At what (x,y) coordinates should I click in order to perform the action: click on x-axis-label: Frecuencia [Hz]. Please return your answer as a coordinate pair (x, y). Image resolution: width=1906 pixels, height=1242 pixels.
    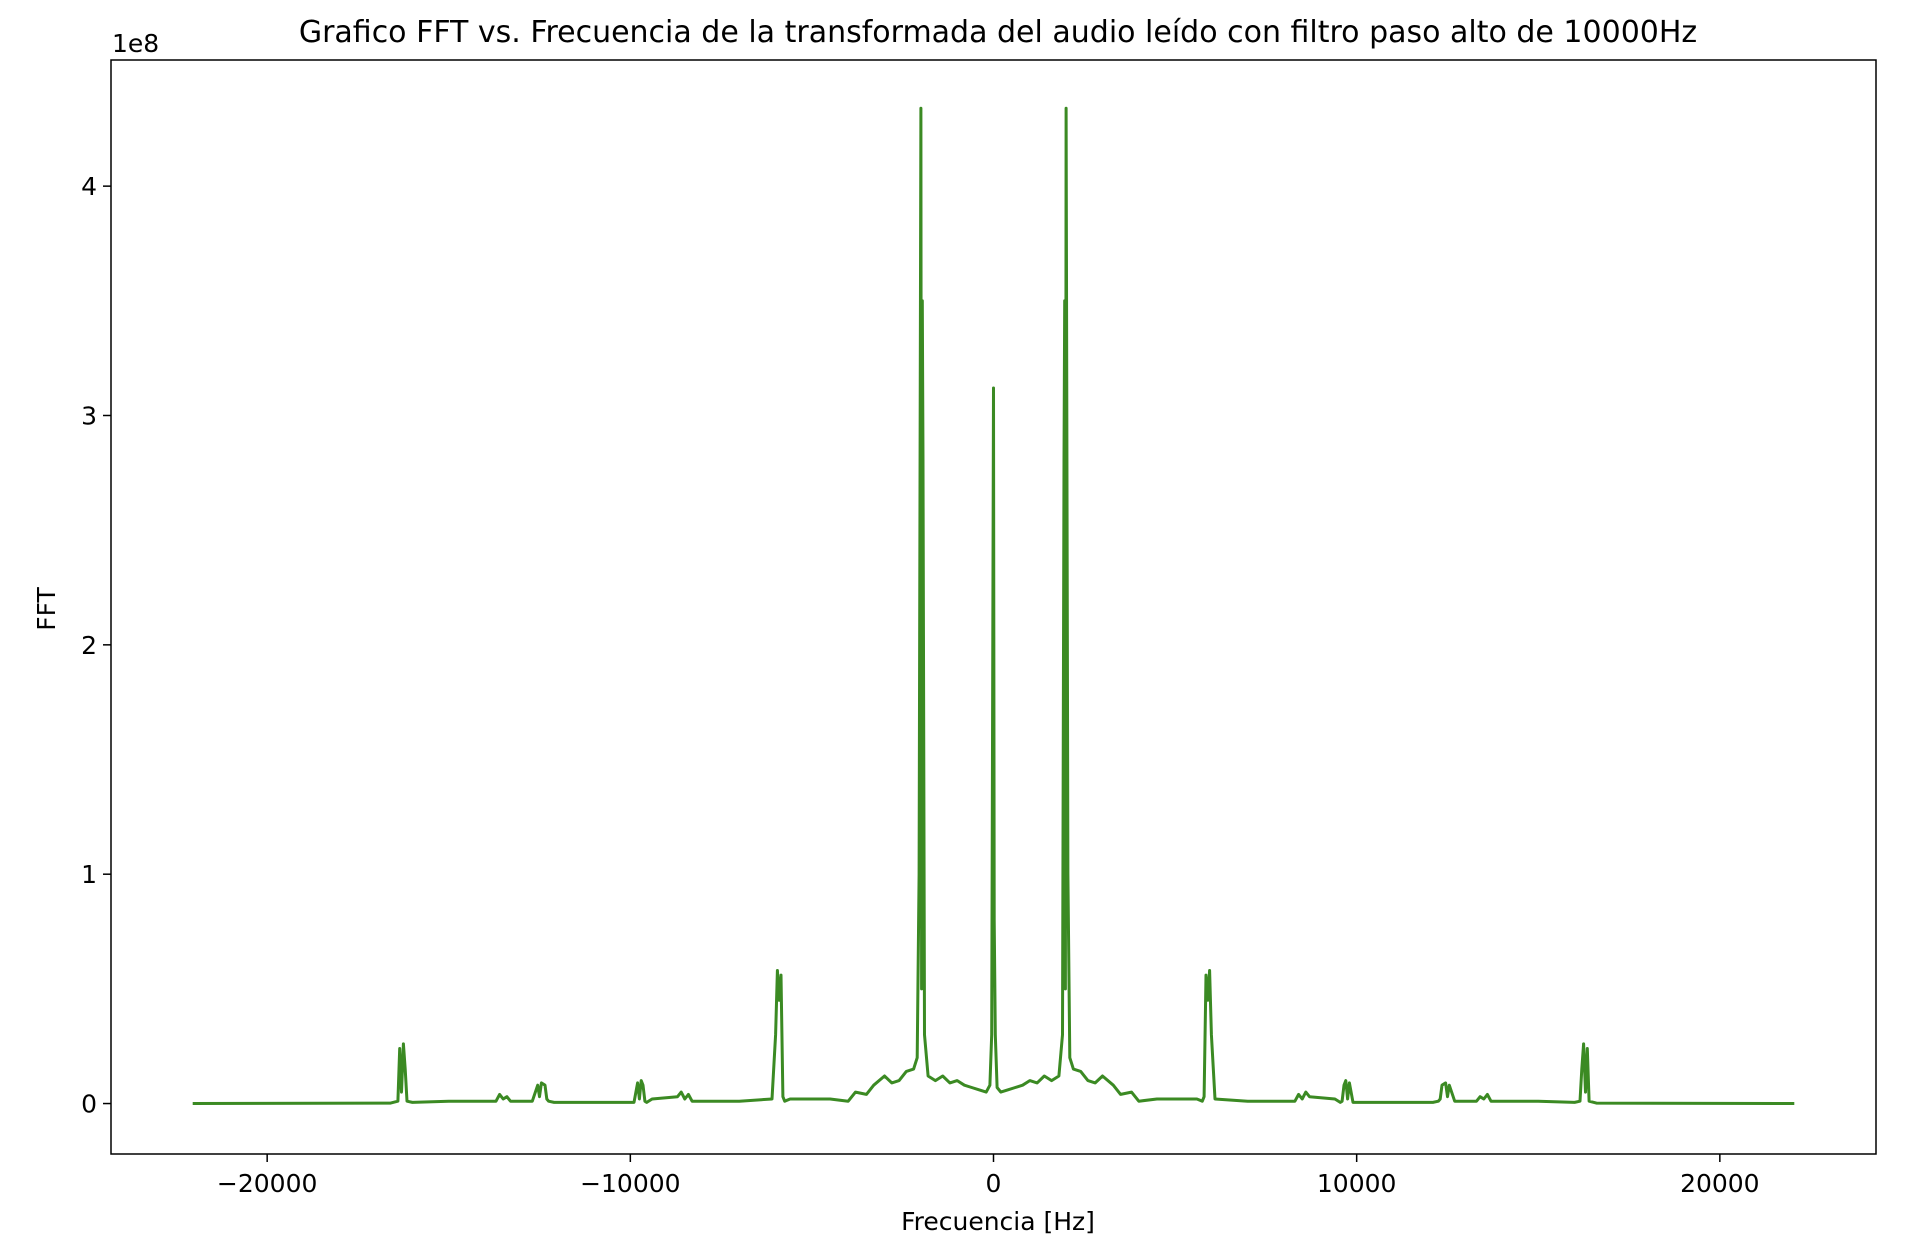
    Looking at the image, I should click on (998, 1221).